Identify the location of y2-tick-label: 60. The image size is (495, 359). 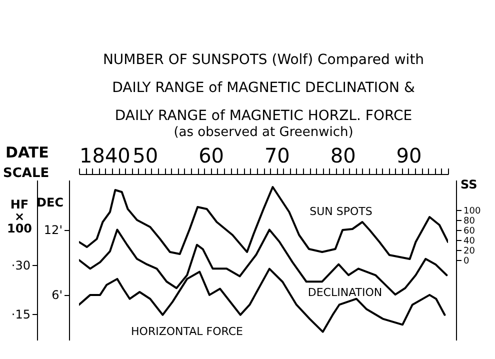
(470, 231).